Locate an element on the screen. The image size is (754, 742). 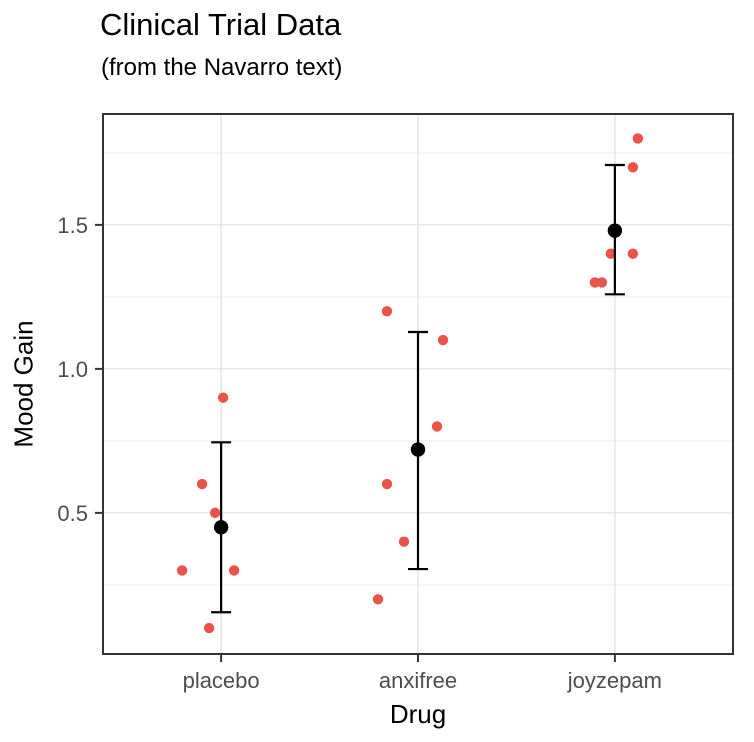
y-tick-label: 1.5 is located at coordinates (72, 225).